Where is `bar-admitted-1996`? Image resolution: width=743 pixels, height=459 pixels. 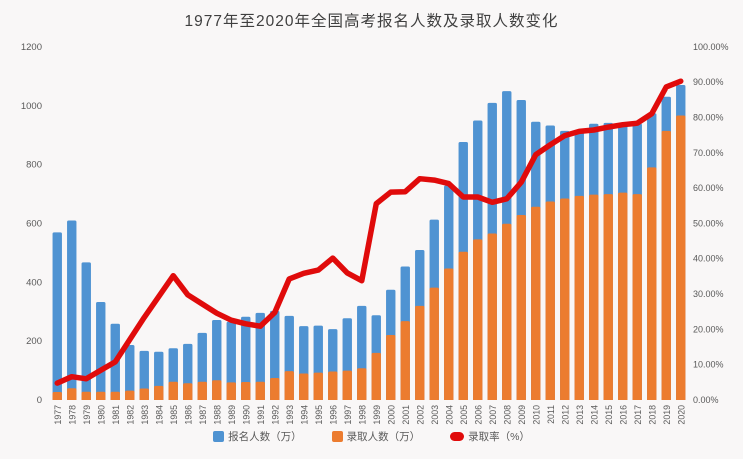
bar-admitted-1996 is located at coordinates (333, 385).